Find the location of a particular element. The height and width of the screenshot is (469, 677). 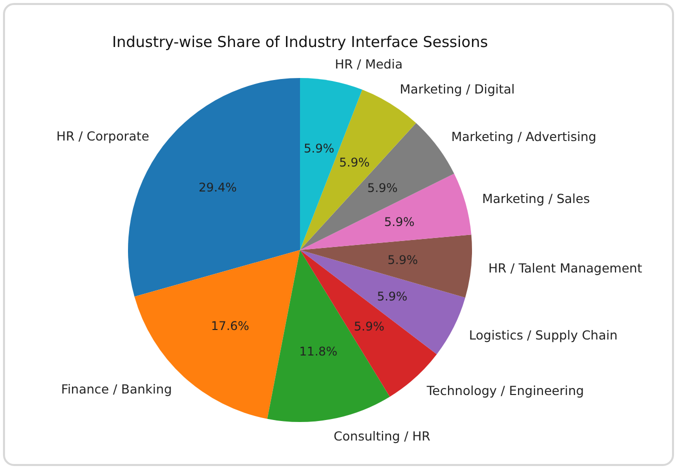

slice-label: HR / Corporate is located at coordinates (103, 136).